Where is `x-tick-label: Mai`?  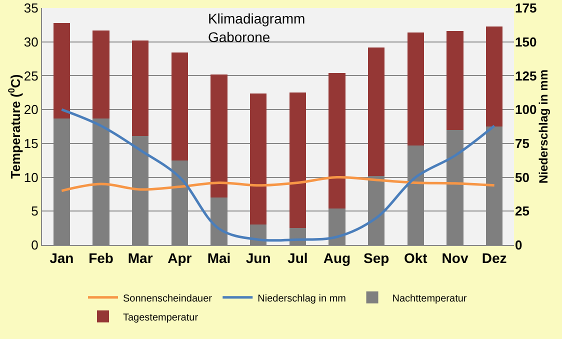 x-tick-label: Mai is located at coordinates (219, 258).